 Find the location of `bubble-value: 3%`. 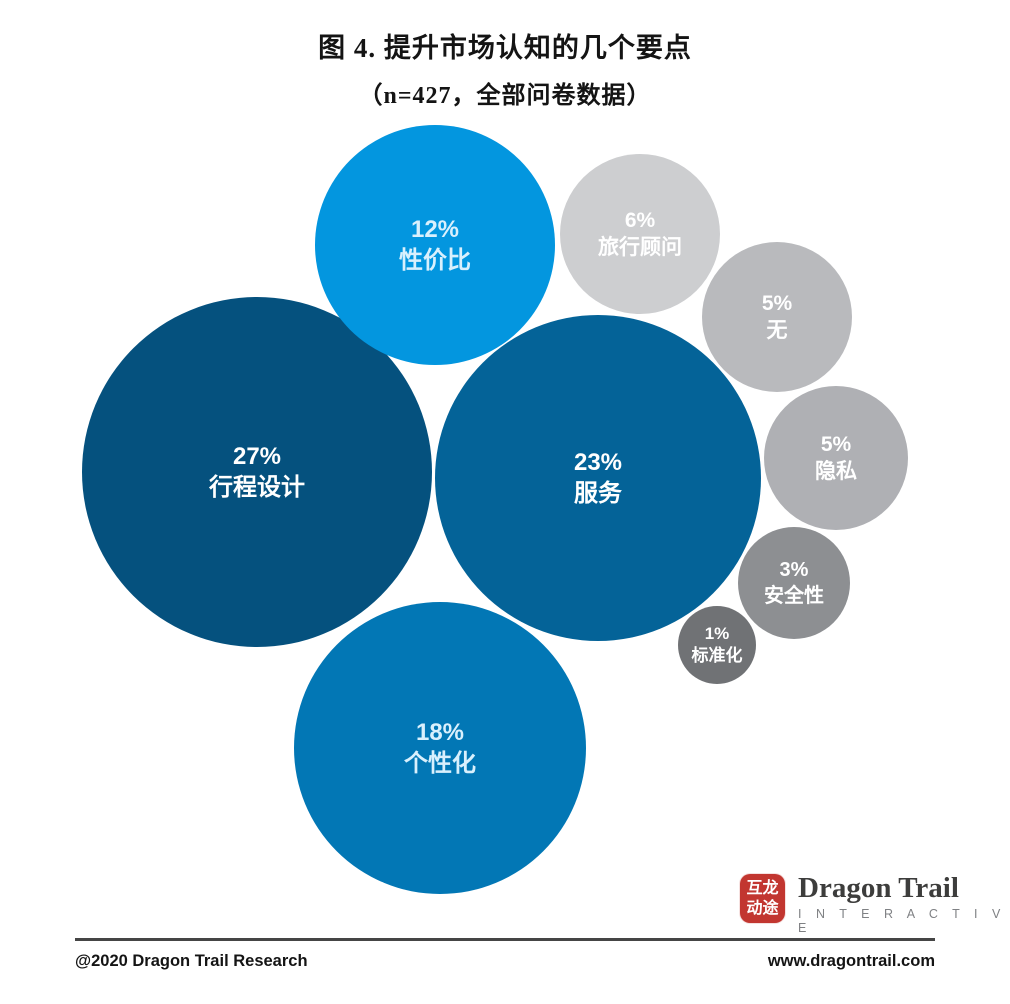

bubble-value: 3% is located at coordinates (794, 570).